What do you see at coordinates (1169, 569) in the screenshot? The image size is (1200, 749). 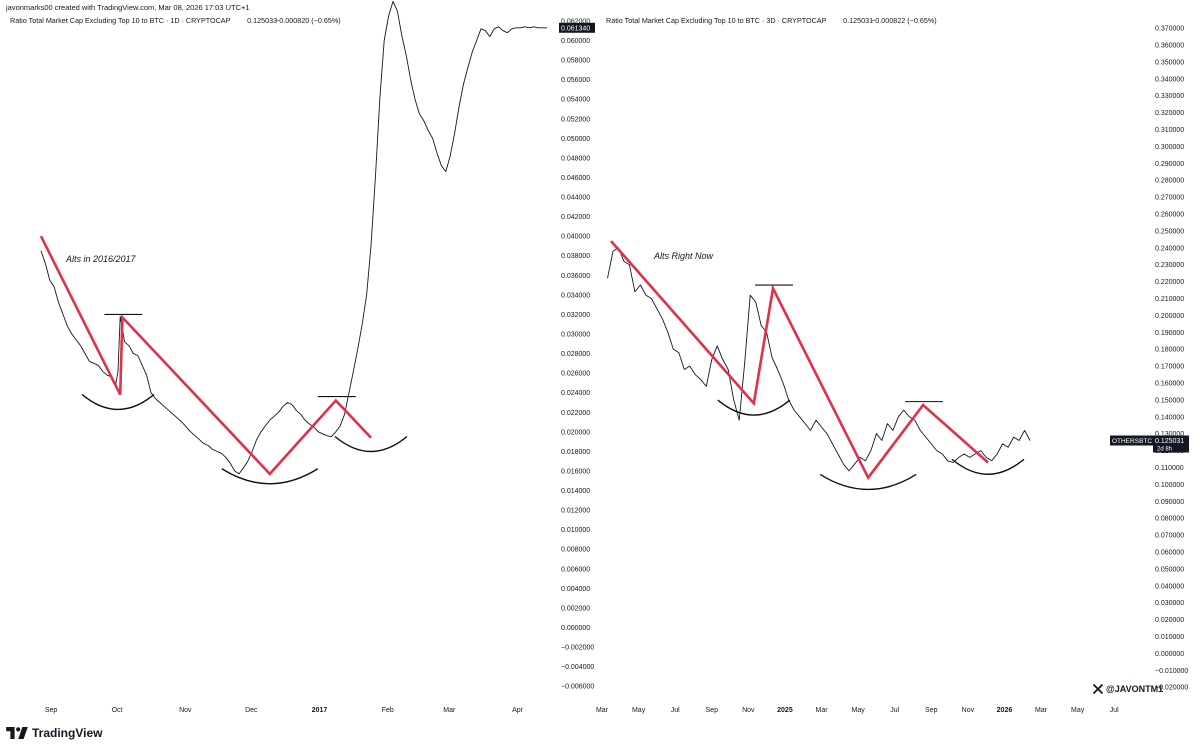 I see `right-y-tick-label: 0.050000` at bounding box center [1169, 569].